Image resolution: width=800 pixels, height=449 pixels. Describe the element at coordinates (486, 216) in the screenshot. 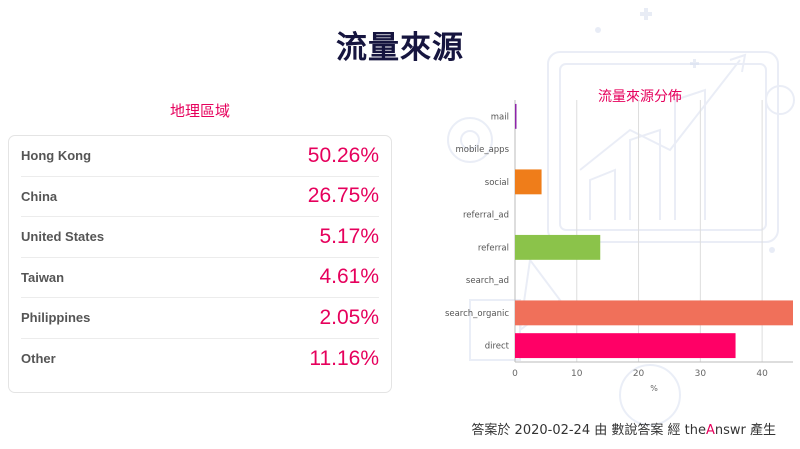

I see `category-label: referral_ad` at that location.